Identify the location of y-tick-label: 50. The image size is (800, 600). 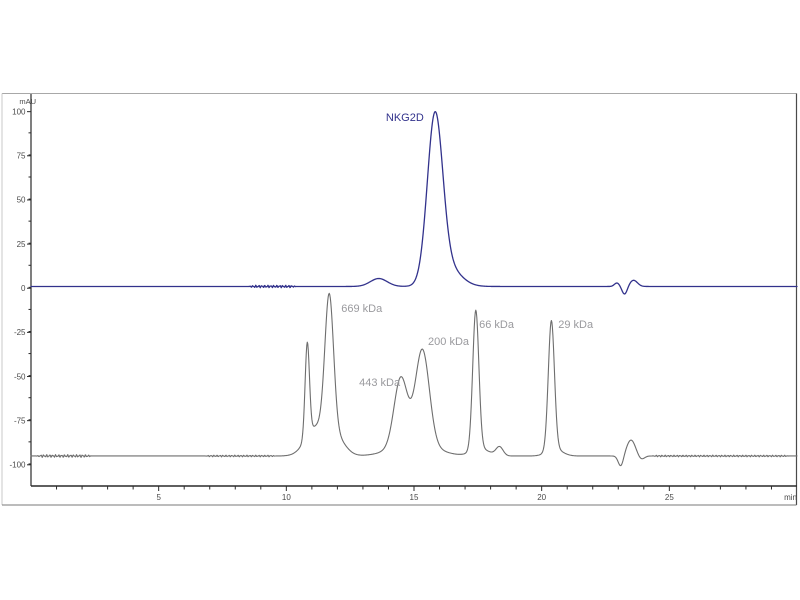
(21, 200).